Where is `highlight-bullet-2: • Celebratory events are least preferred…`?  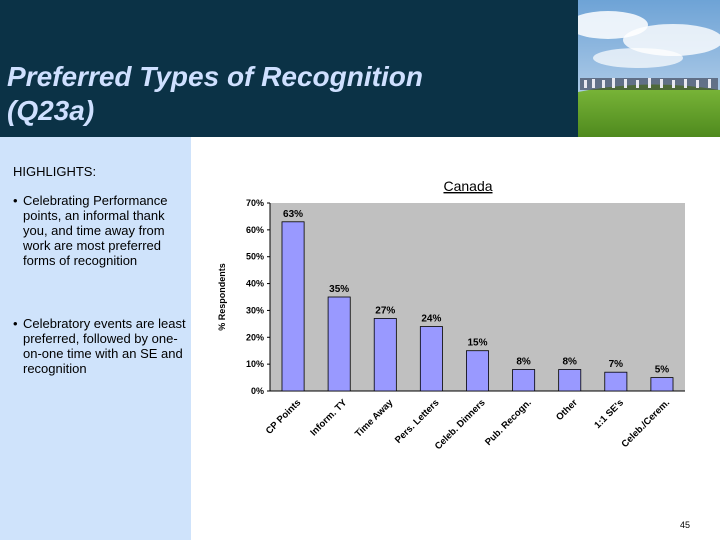 highlight-bullet-2: • Celebratory events are least preferred… is located at coordinates (100, 346).